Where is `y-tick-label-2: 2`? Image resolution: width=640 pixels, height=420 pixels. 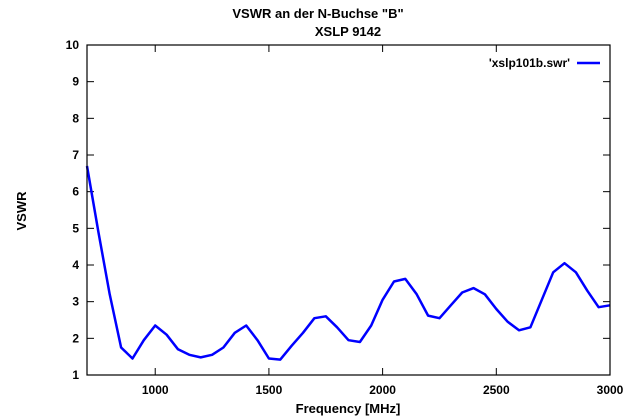 y-tick-label-2: 2 is located at coordinates (75, 338).